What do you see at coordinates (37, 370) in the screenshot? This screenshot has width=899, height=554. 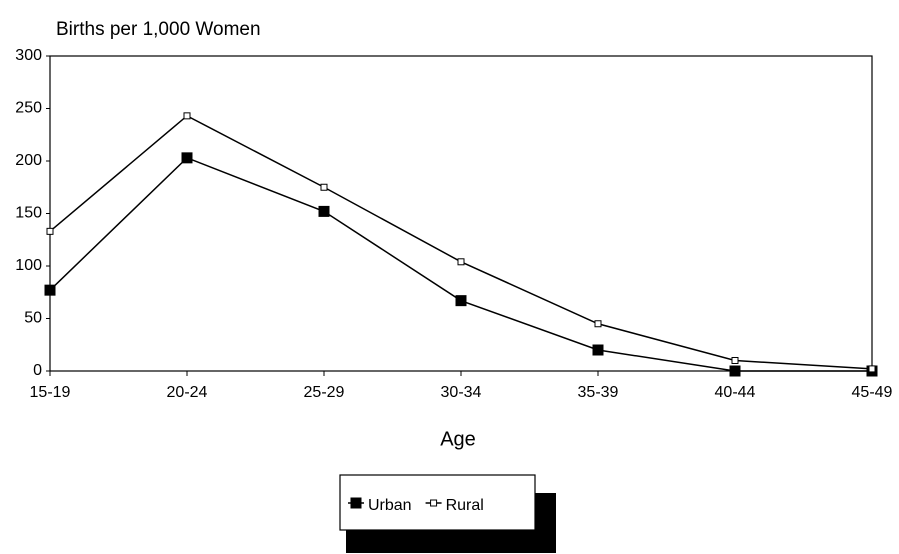 I see `y-tick-label: 0` at bounding box center [37, 370].